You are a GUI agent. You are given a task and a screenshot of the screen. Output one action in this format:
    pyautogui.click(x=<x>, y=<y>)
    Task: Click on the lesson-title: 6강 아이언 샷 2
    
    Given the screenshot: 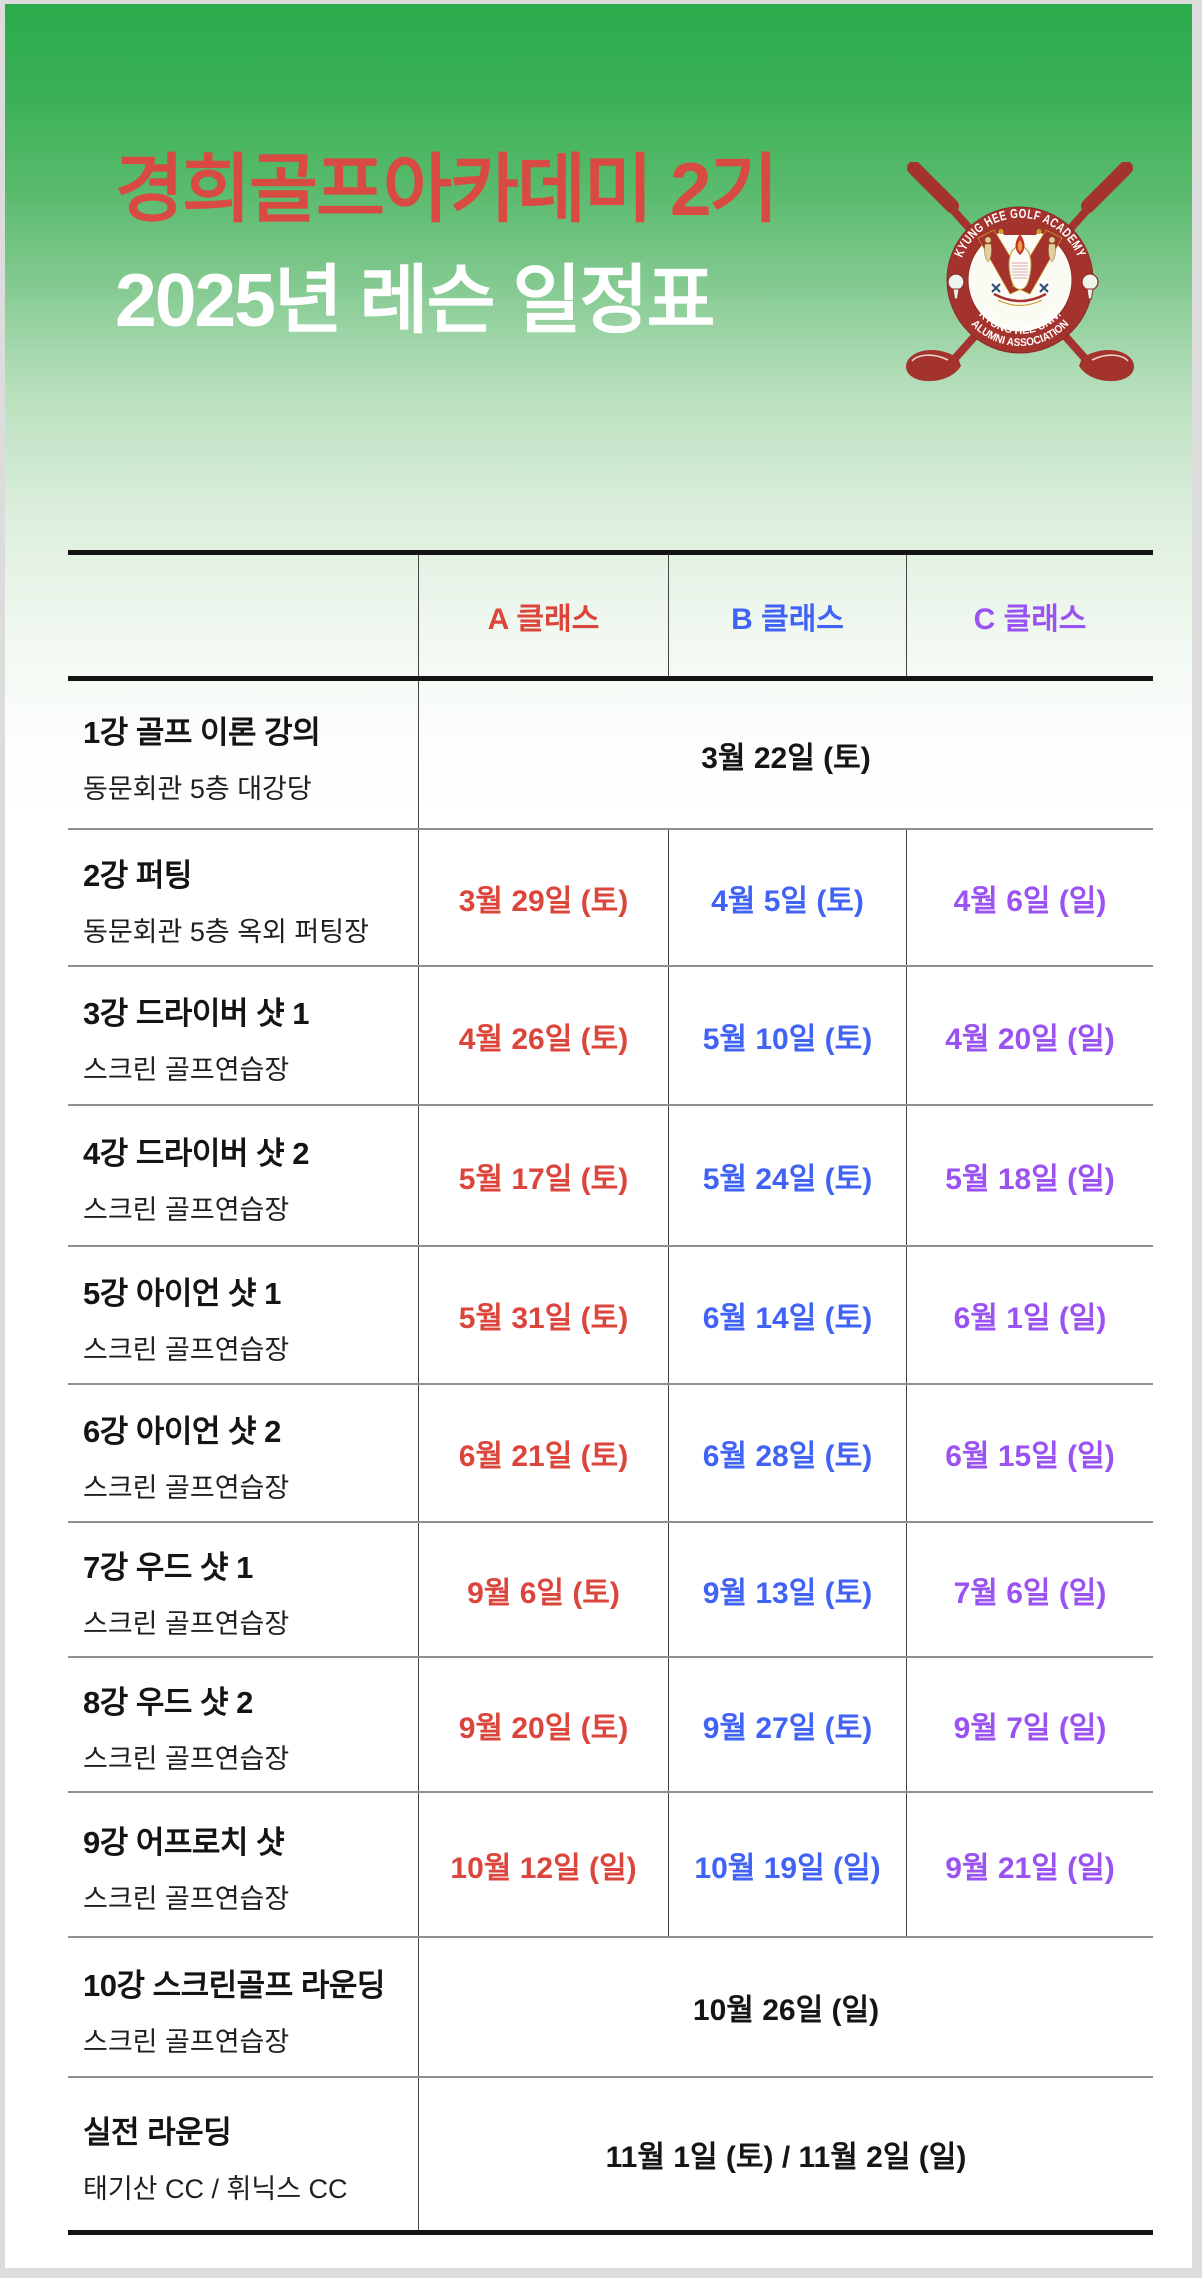 What is the action you would take?
    pyautogui.click(x=182, y=1431)
    